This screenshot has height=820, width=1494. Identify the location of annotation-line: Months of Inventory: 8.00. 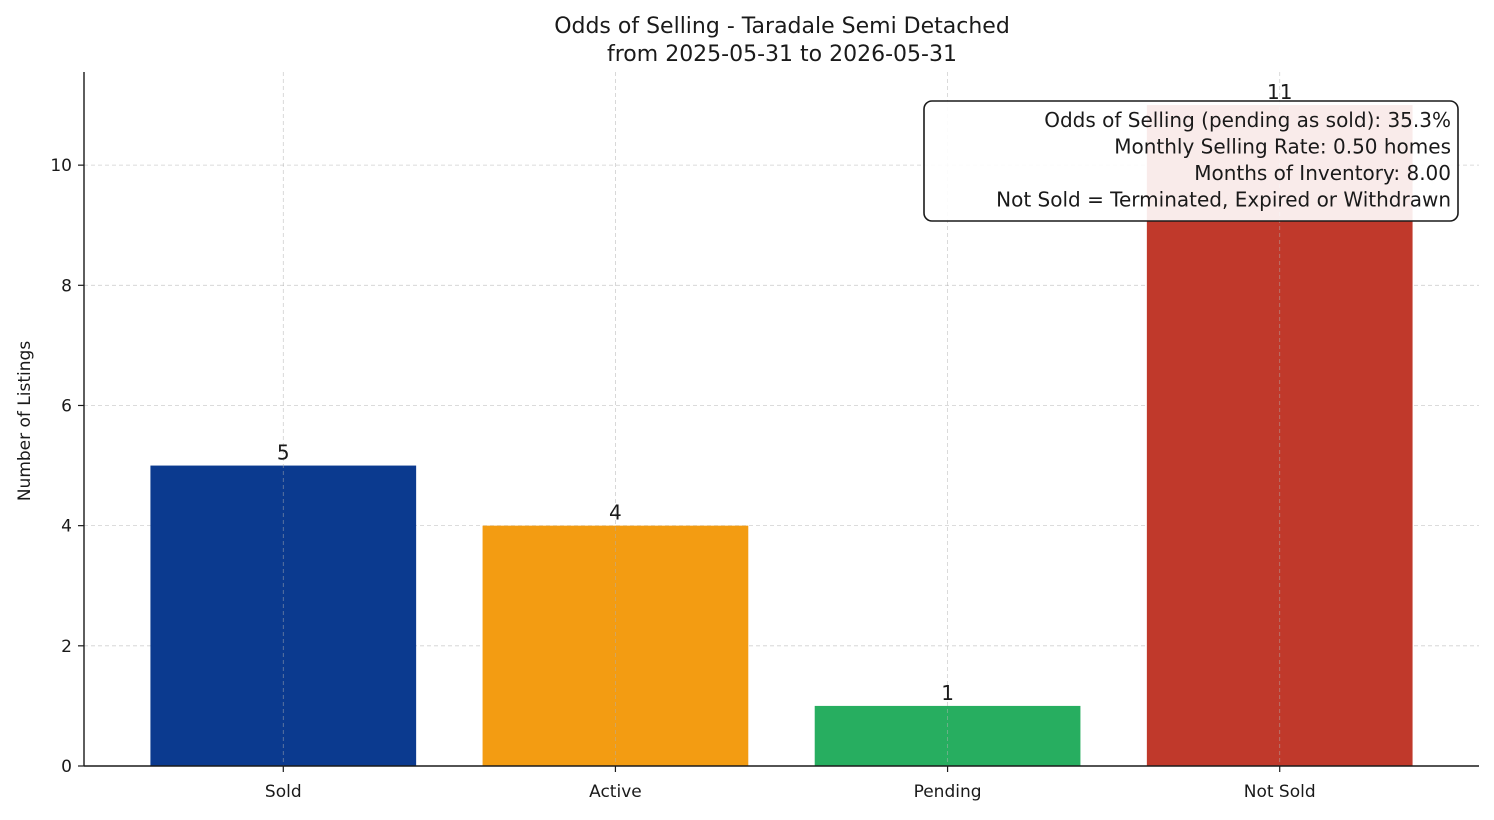
(1322, 173).